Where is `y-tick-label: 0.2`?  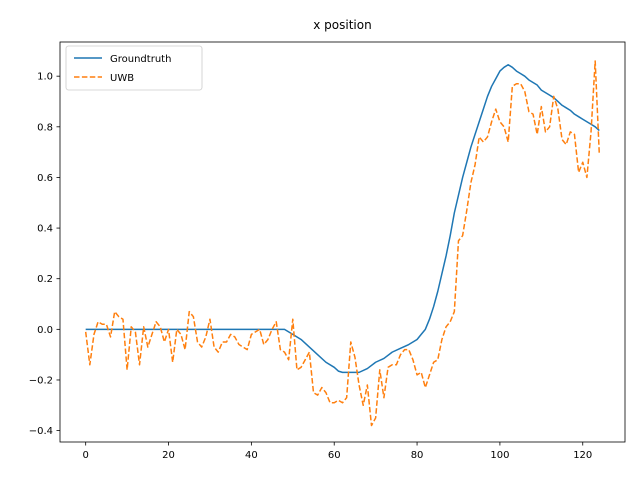
y-tick-label: 0.2 is located at coordinates (45, 279).